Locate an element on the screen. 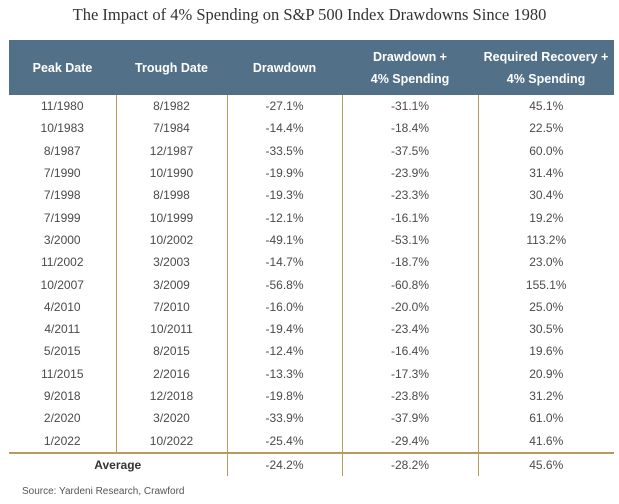 The height and width of the screenshot is (504, 619). table-row: 11/2002 3/2003 -14.7% -18.7% 23.0% is located at coordinates (311, 262).